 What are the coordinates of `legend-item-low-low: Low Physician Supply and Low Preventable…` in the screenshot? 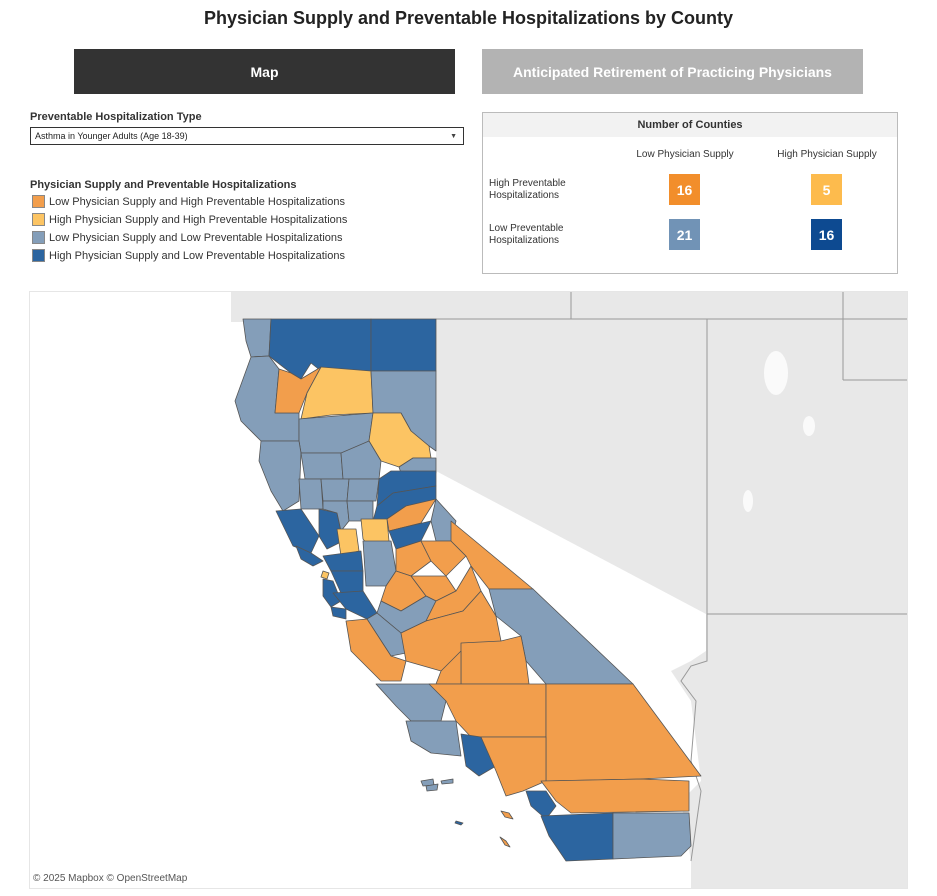 It's located at (187, 237).